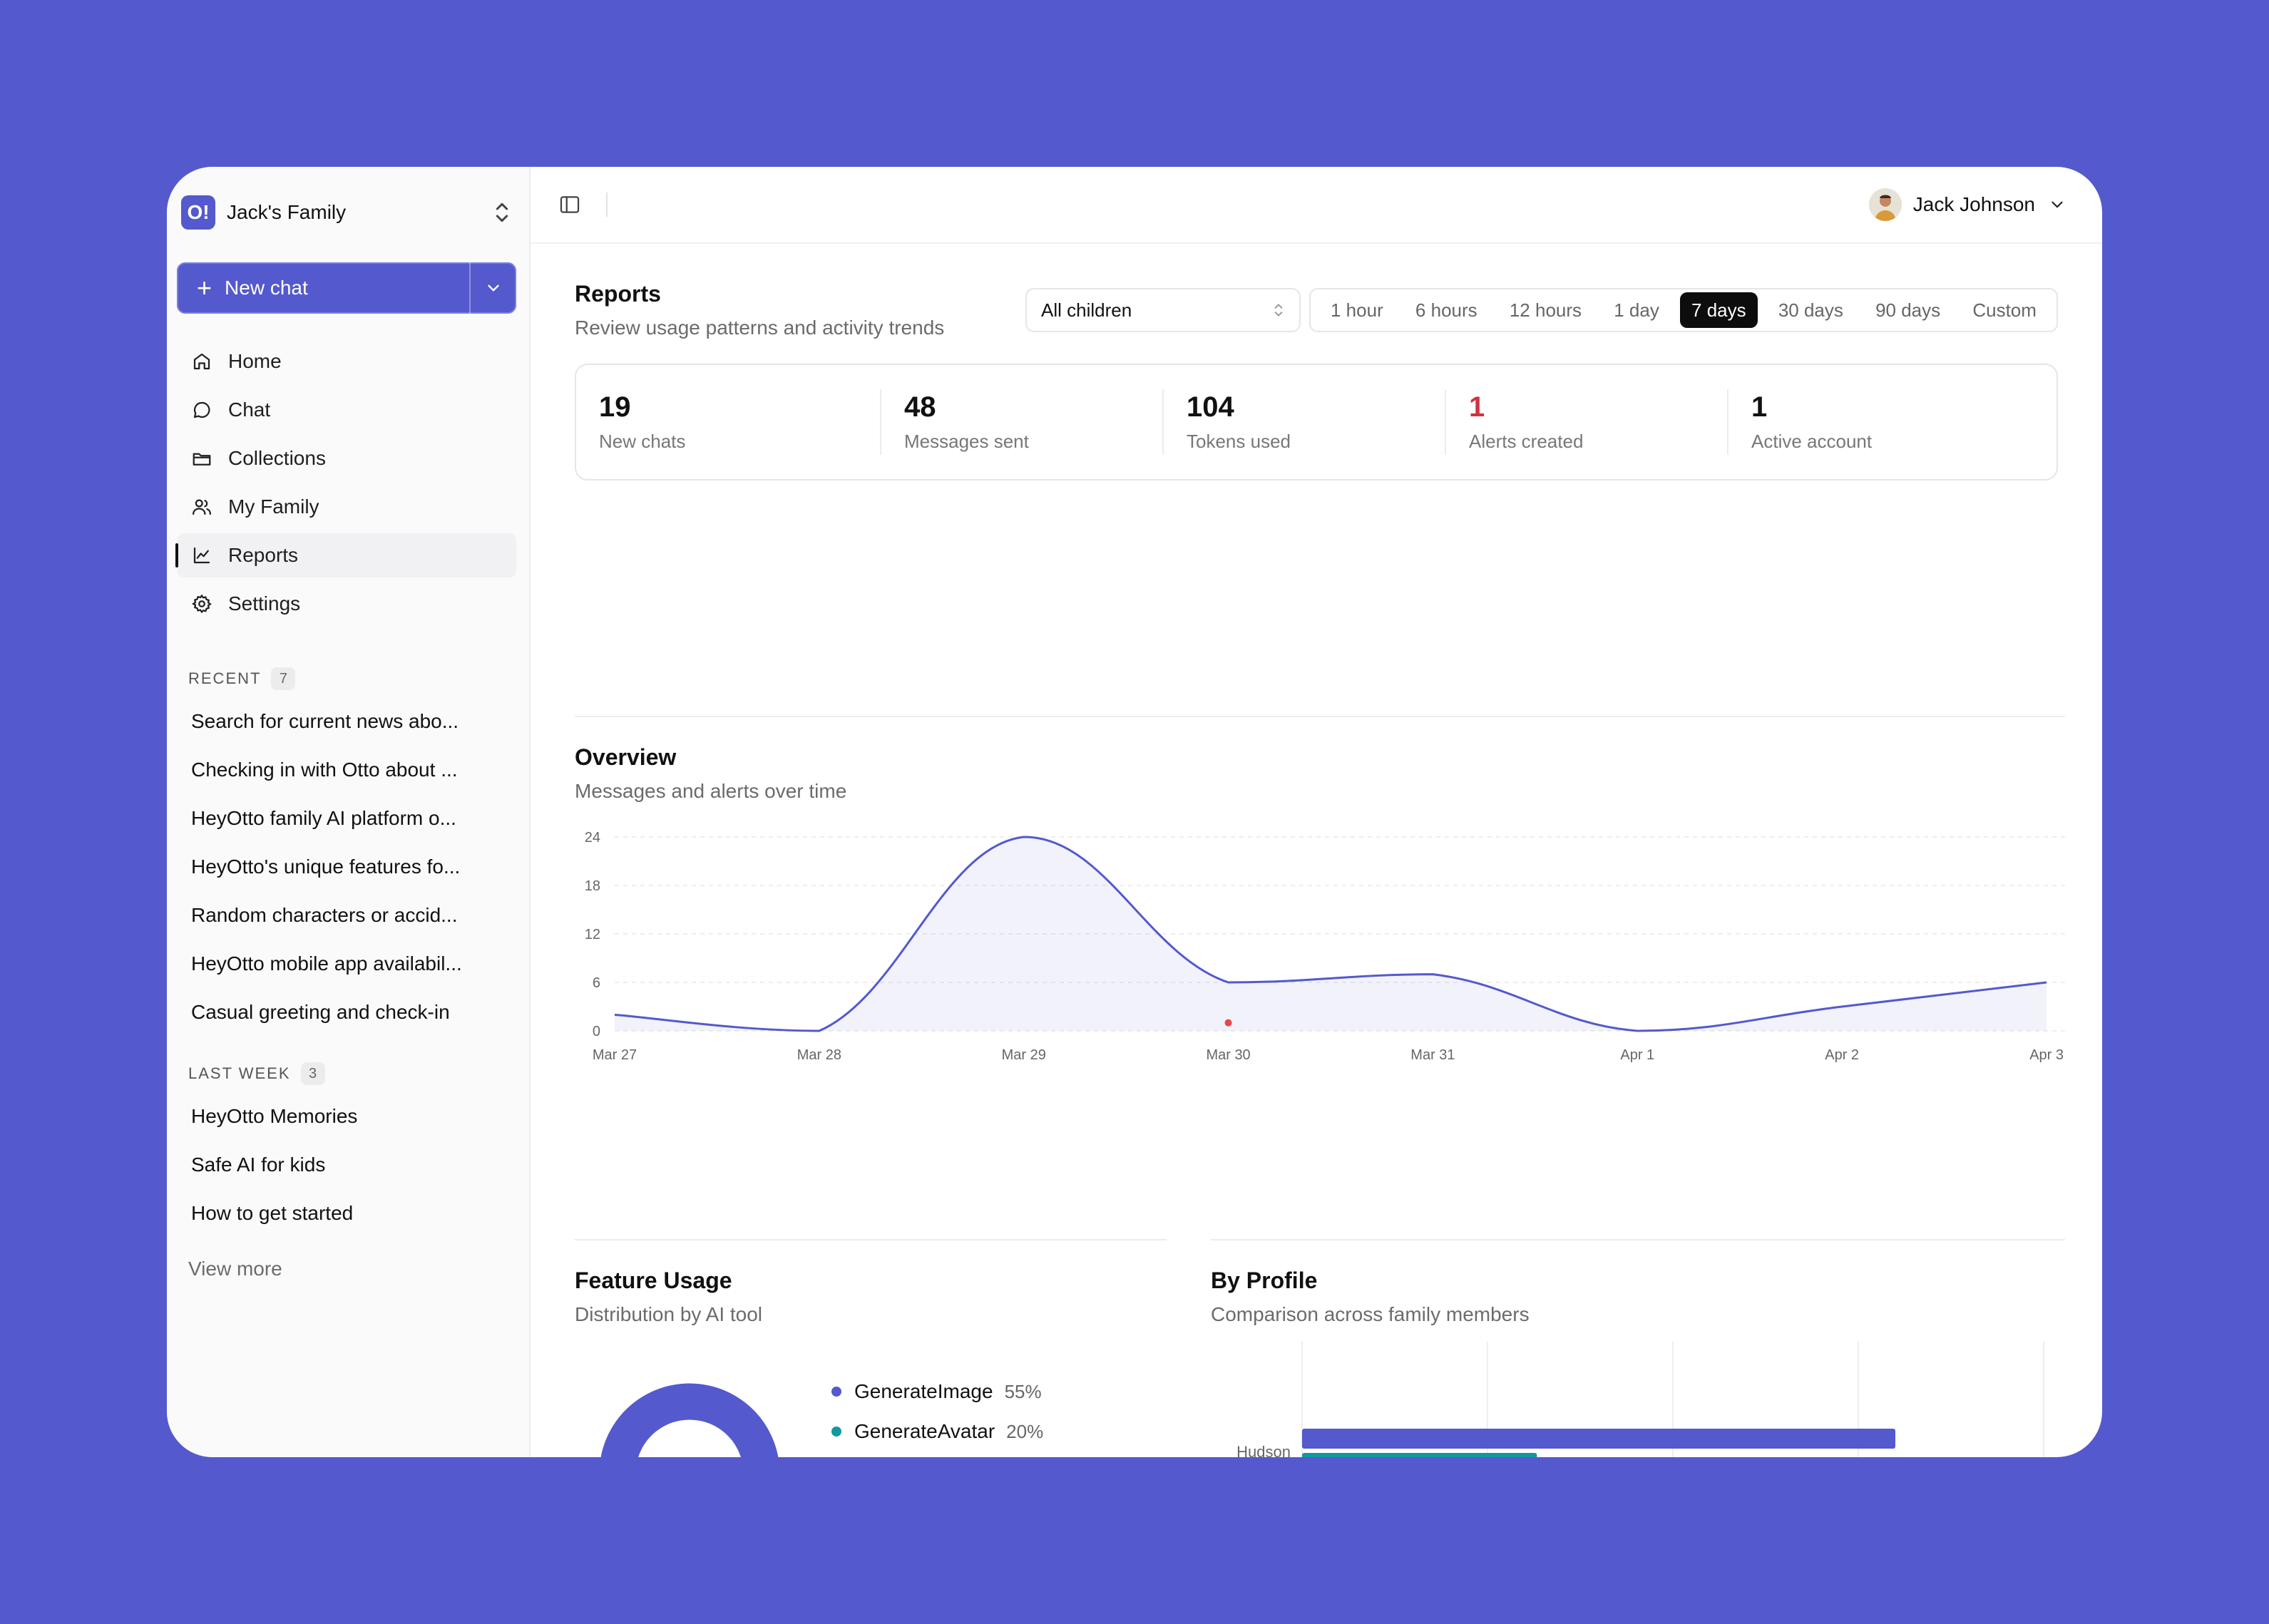 The image size is (2269, 1624). Describe the element at coordinates (615, 407) in the screenshot. I see `stat-value: 19` at that location.